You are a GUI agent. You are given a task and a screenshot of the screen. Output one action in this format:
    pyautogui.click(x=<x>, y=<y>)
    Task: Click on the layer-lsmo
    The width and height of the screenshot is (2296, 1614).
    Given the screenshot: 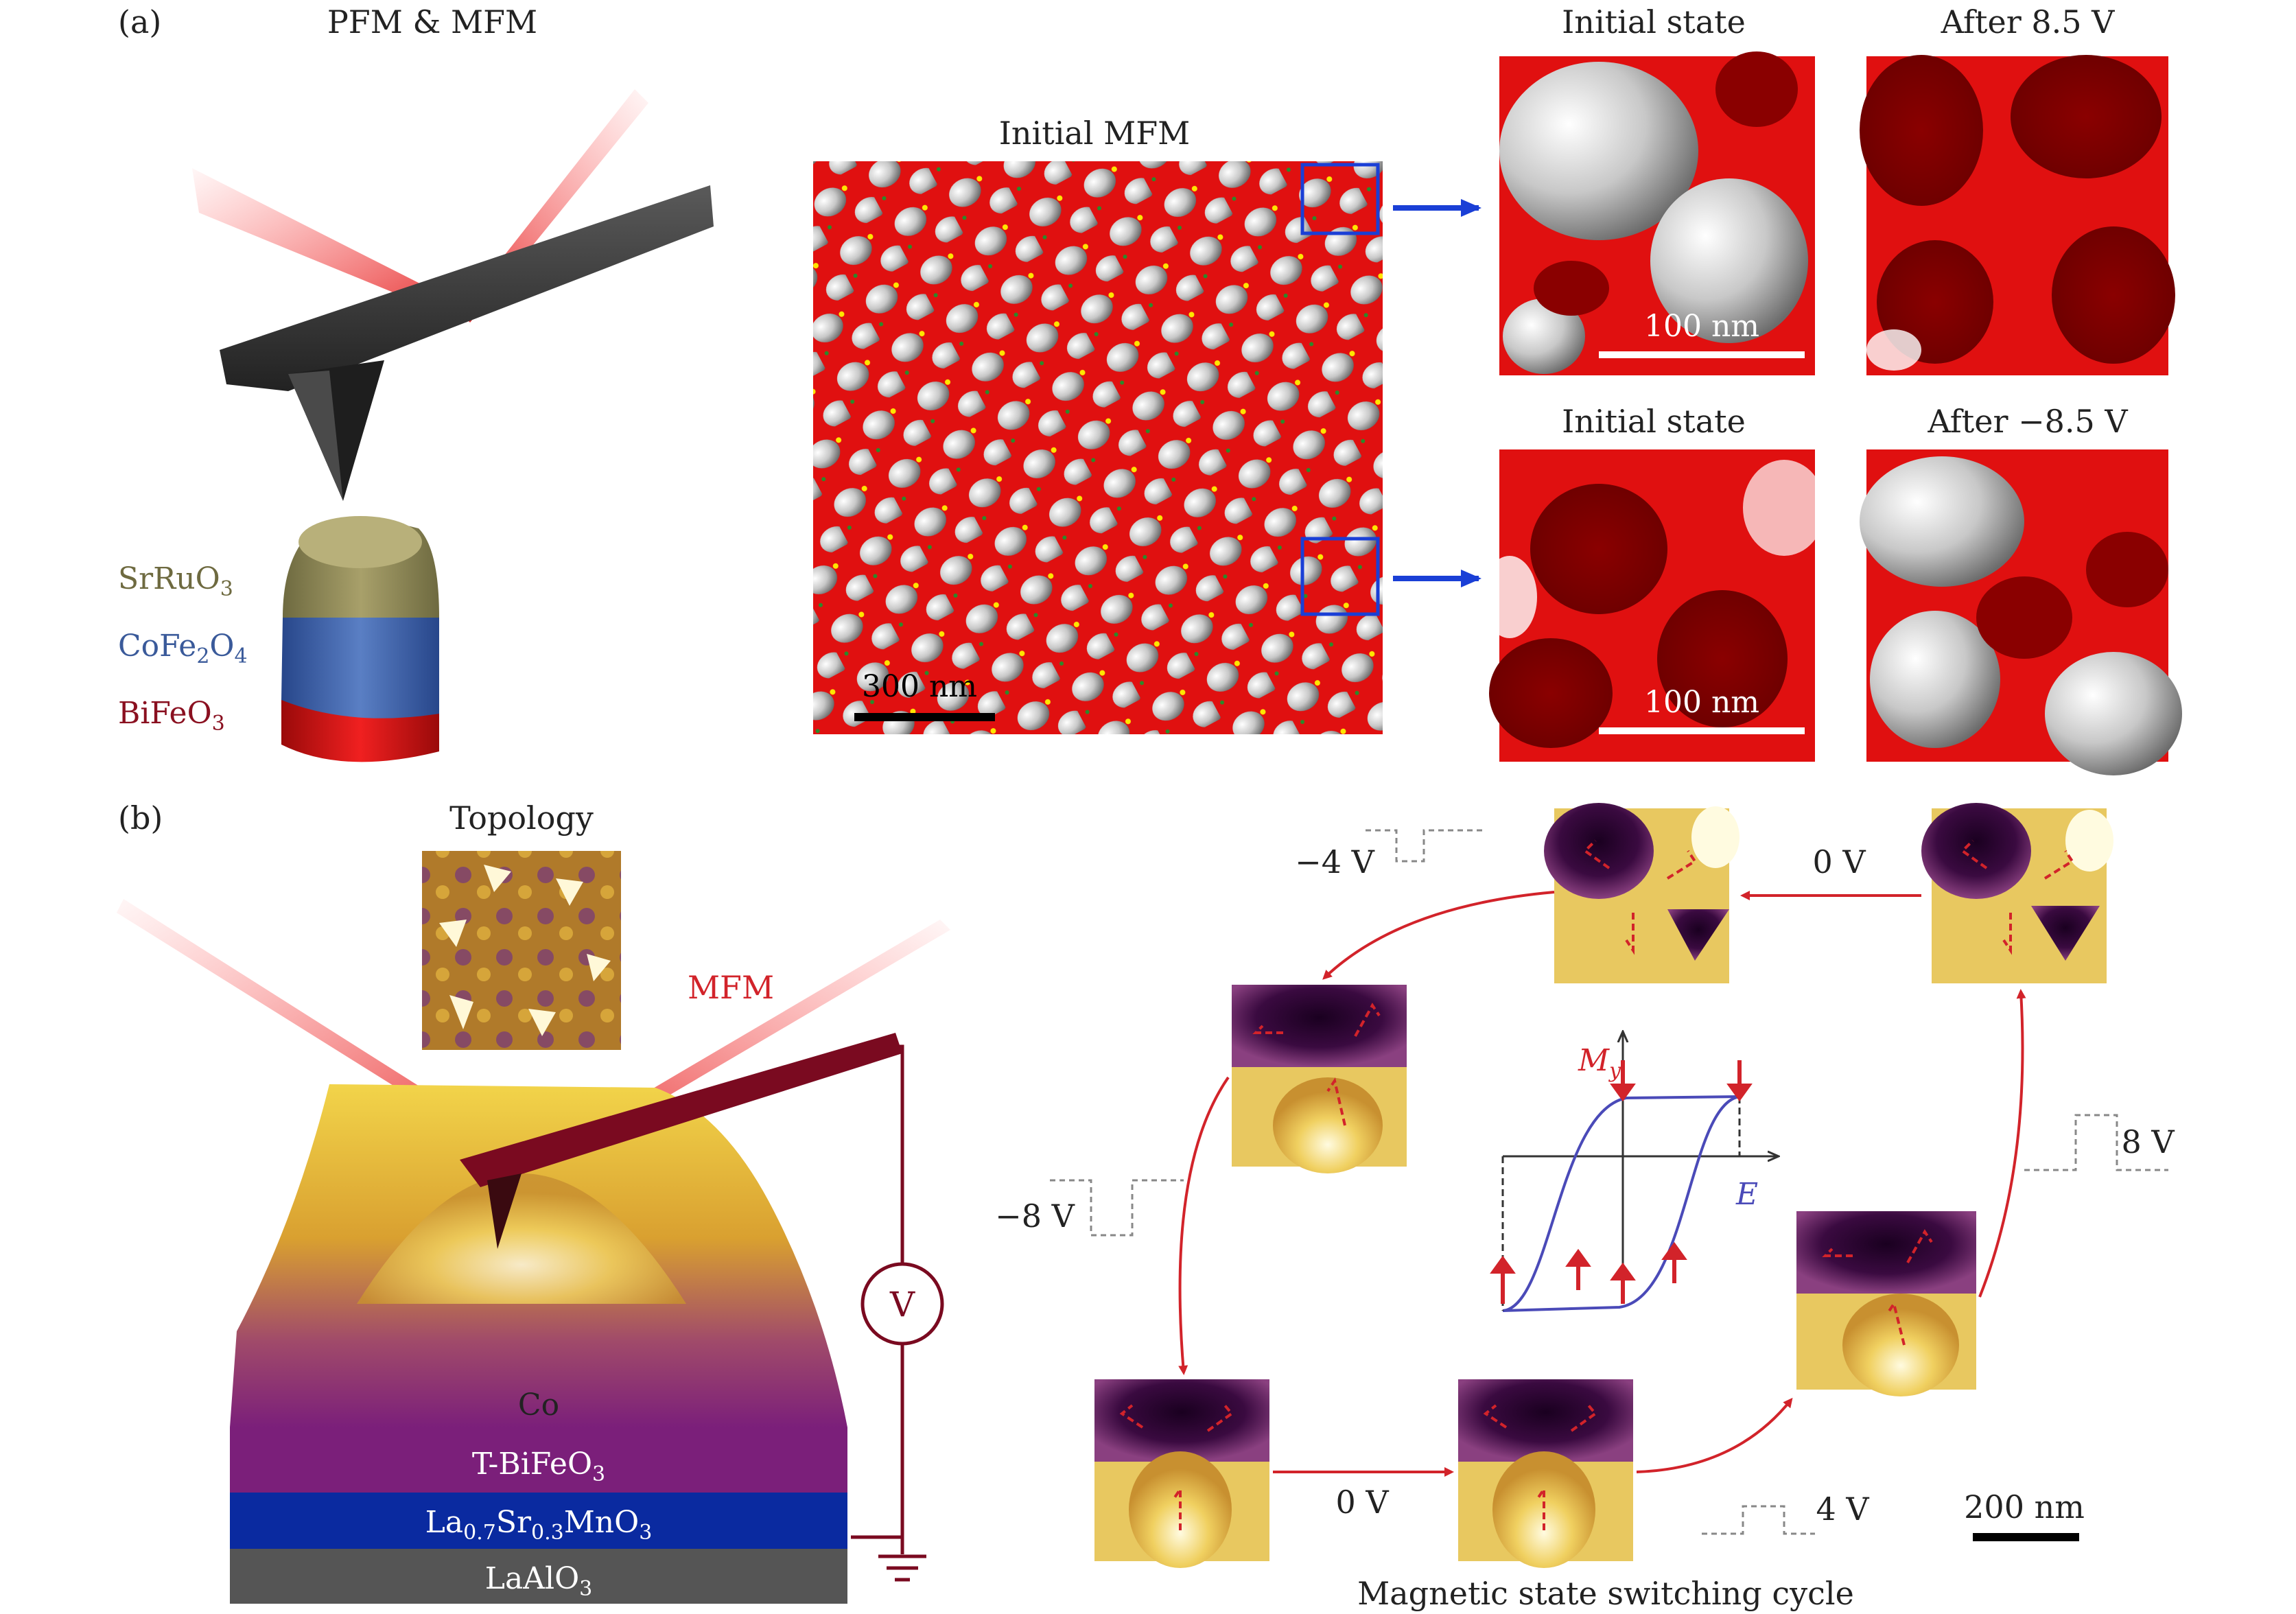 What is the action you would take?
    pyautogui.click(x=538, y=1521)
    